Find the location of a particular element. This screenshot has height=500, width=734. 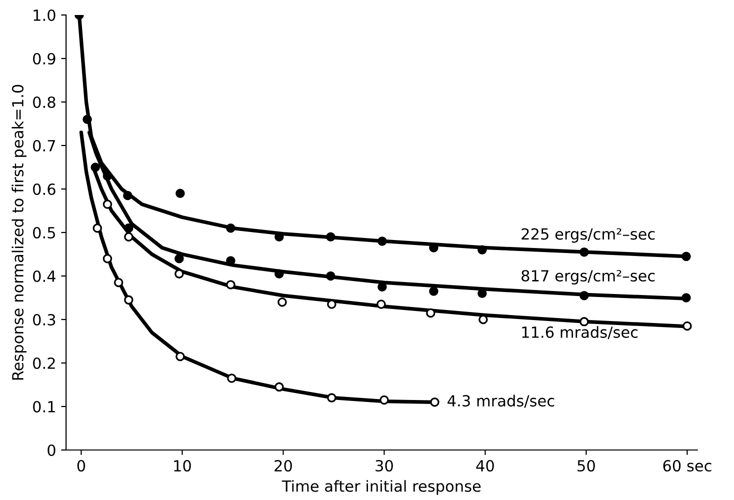

y-tick-label: 0.7 is located at coordinates (44, 146).